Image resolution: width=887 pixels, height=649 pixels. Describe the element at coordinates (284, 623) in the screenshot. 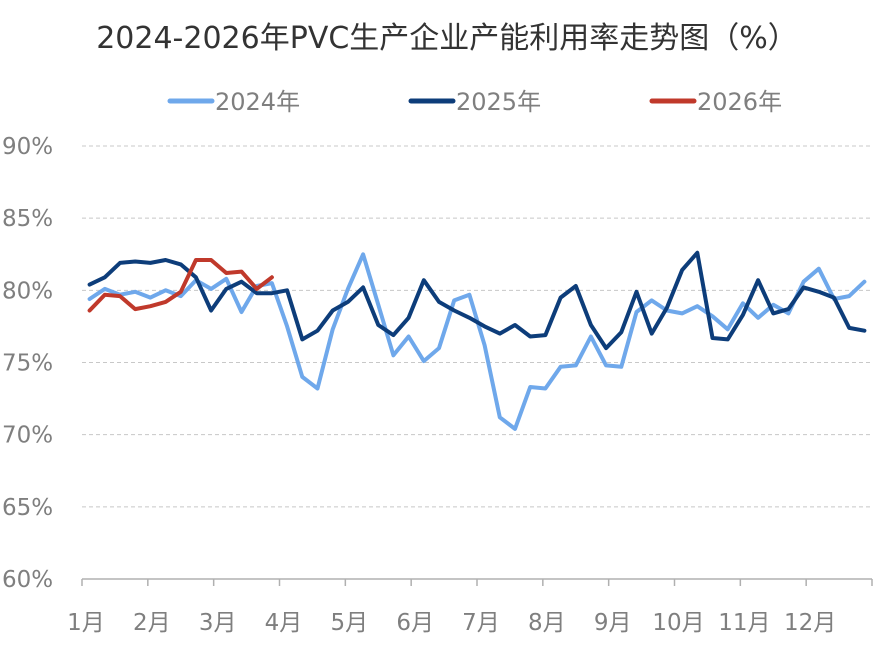

I see `x-tick-label: 4月` at that location.